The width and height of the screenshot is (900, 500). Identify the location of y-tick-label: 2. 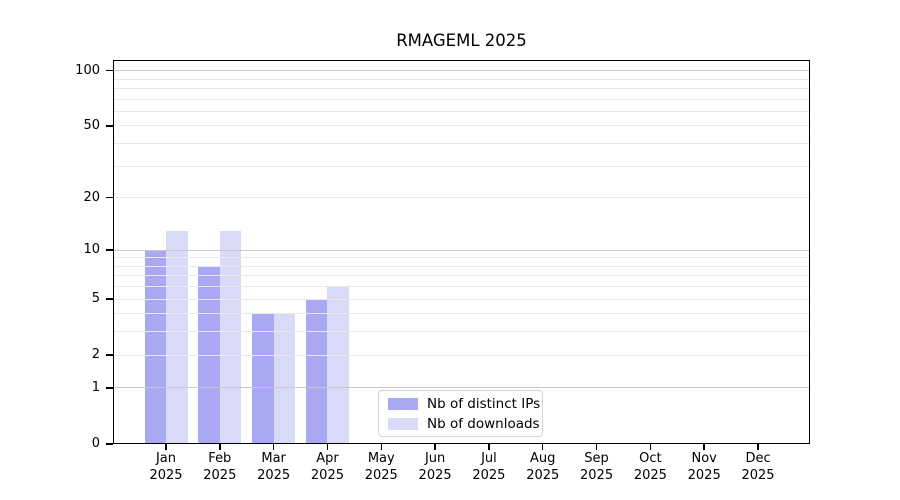
(95, 355).